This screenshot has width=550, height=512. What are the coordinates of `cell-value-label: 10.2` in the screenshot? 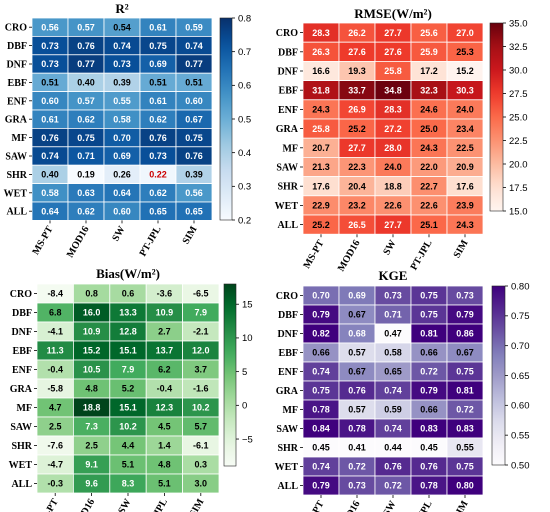 It's located at (201, 408).